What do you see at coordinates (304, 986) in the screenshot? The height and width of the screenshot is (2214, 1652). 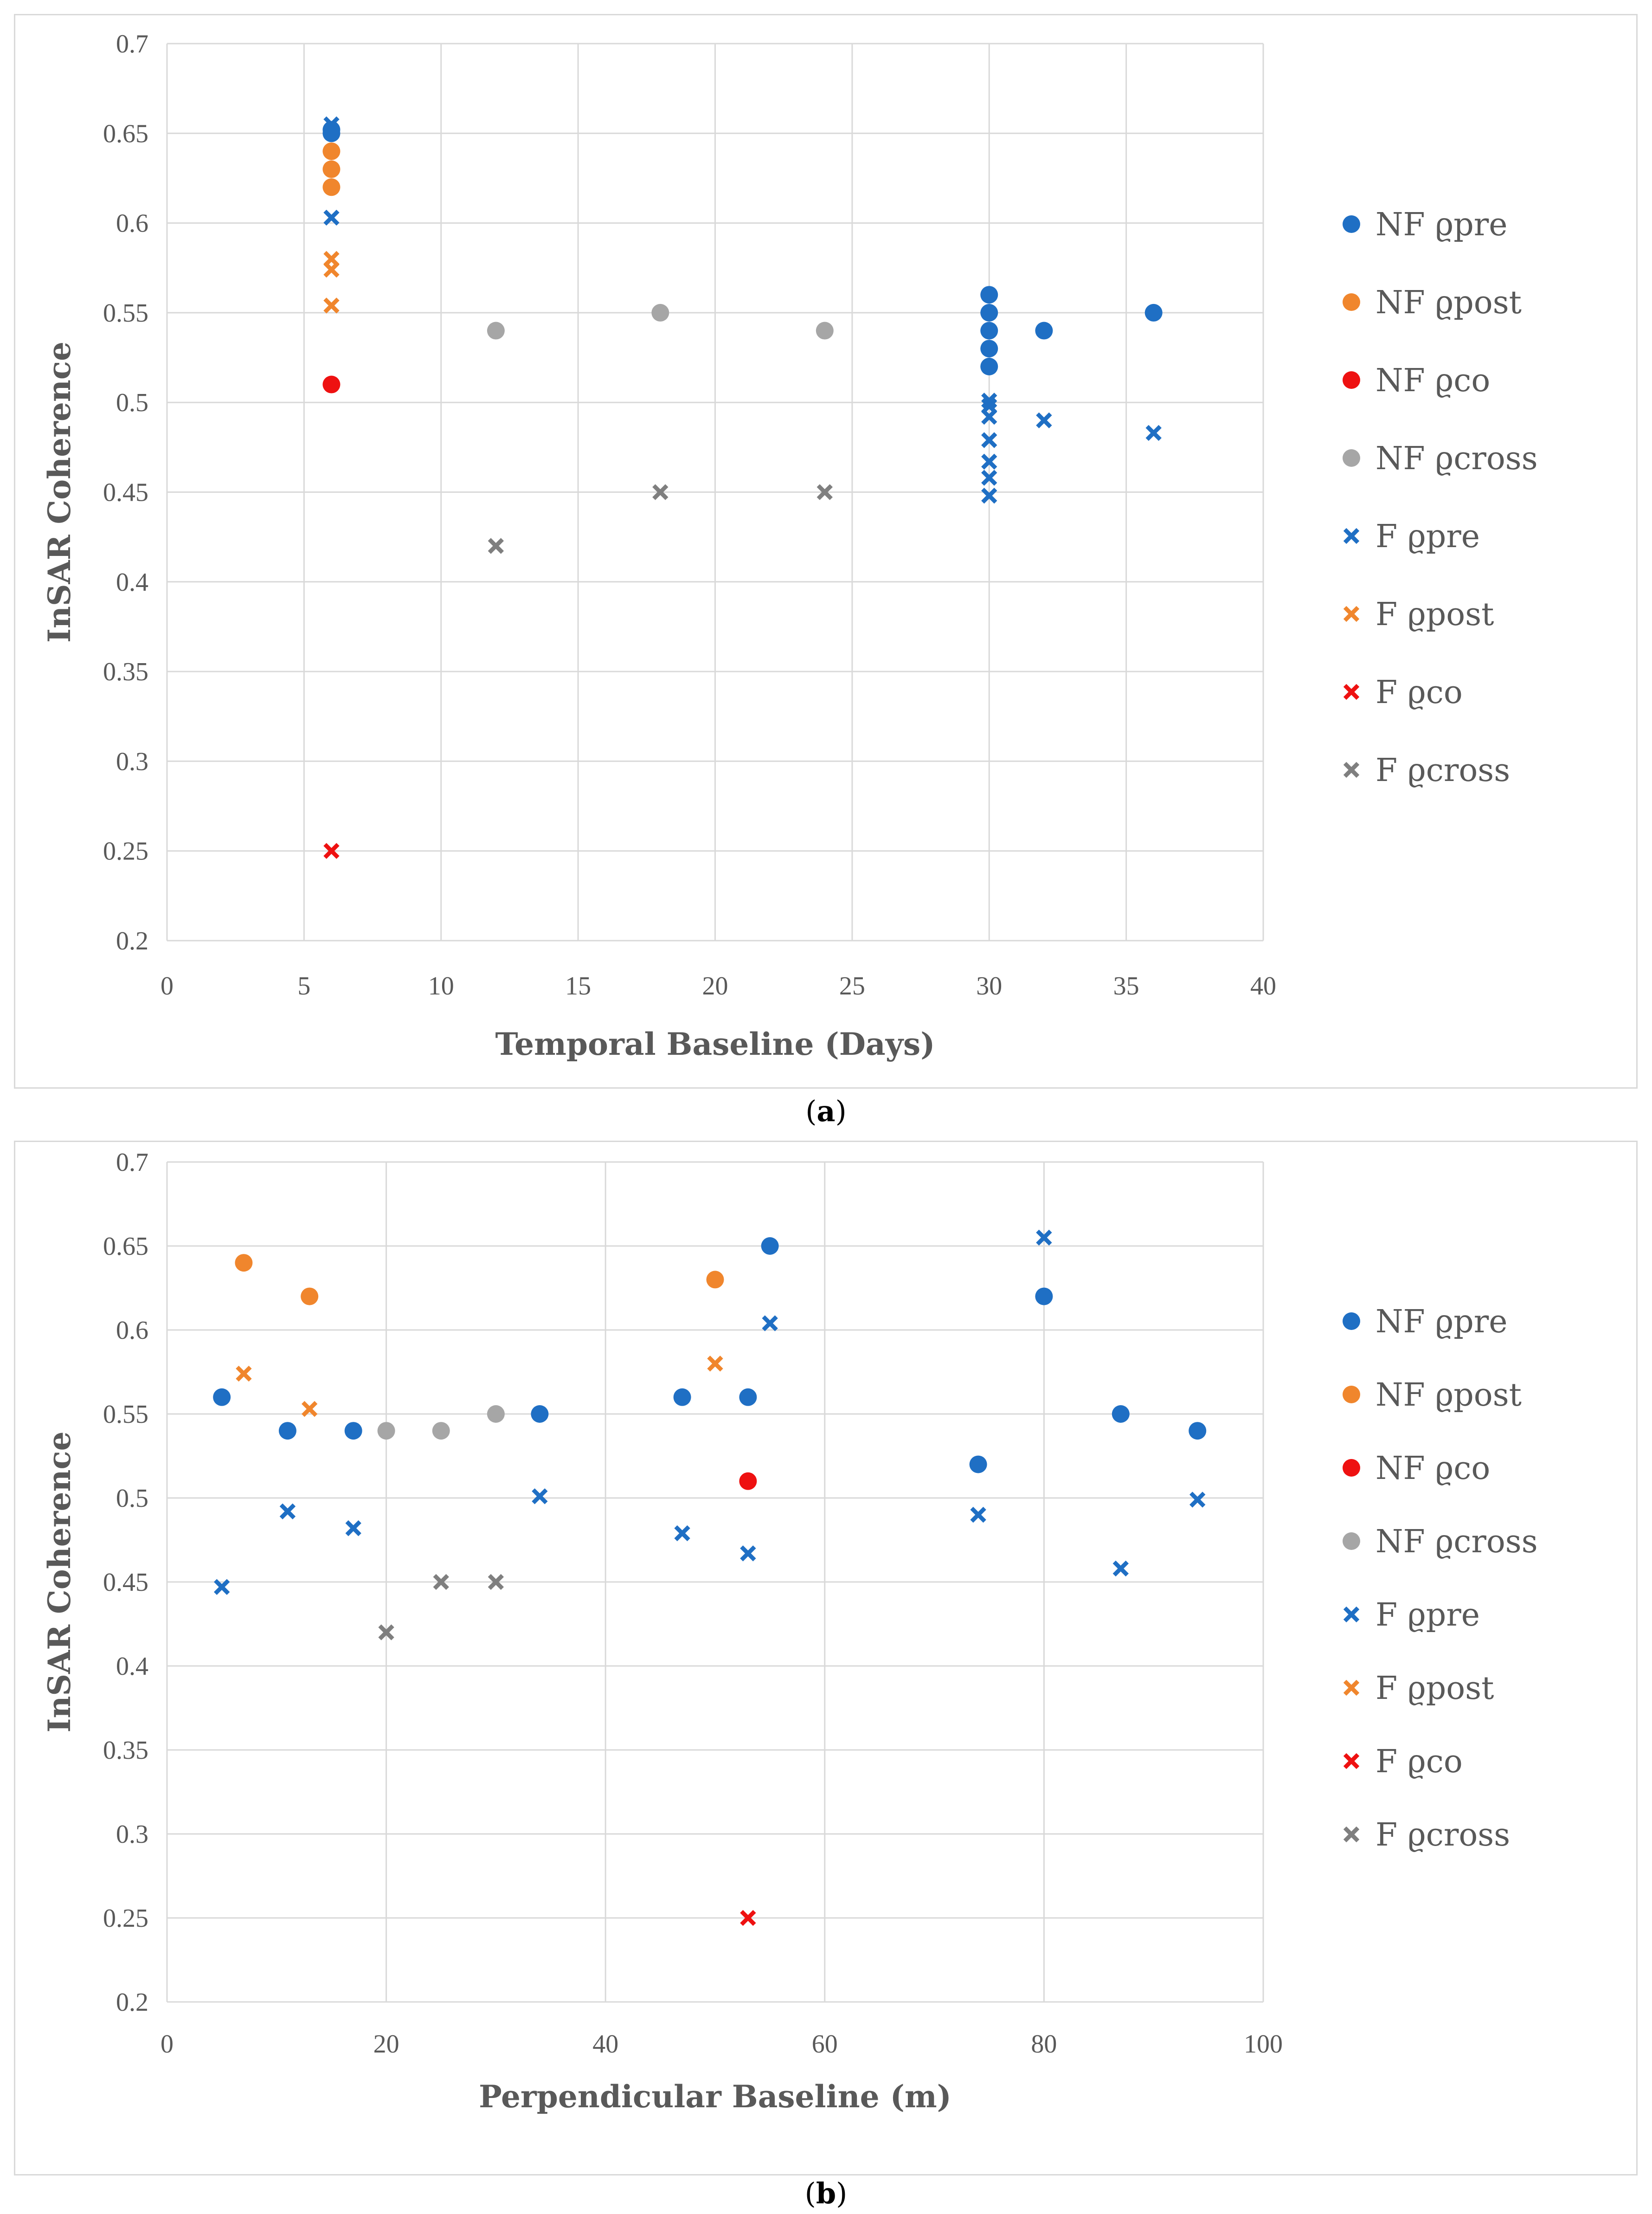 I see `x-tick-label: 5` at bounding box center [304, 986].